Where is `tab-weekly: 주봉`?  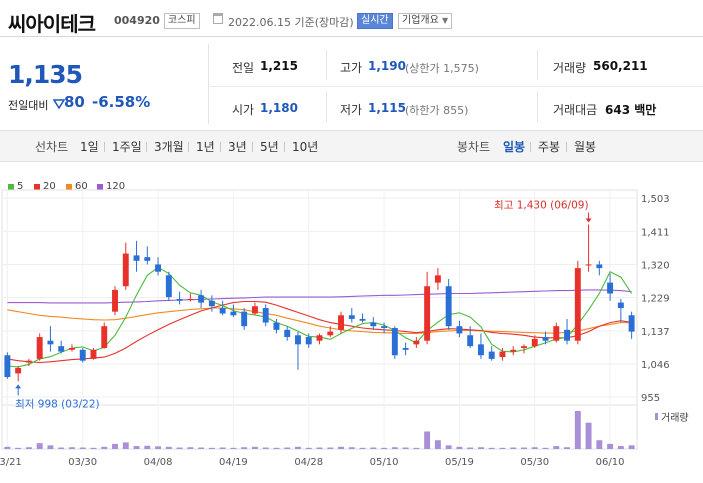 tab-weekly: 주봉 is located at coordinates (549, 147).